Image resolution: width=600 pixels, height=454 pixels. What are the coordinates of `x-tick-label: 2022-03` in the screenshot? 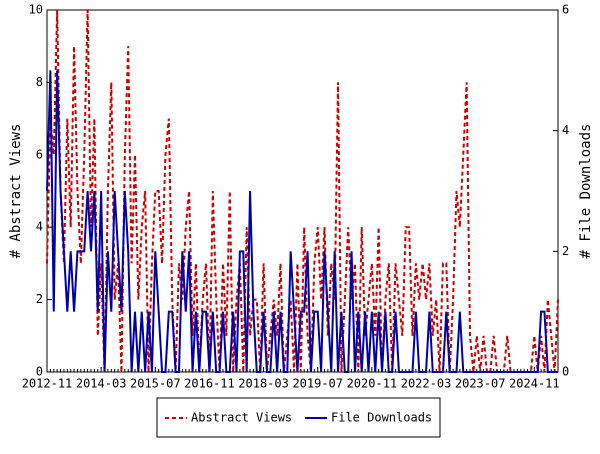 It's located at (426, 384).